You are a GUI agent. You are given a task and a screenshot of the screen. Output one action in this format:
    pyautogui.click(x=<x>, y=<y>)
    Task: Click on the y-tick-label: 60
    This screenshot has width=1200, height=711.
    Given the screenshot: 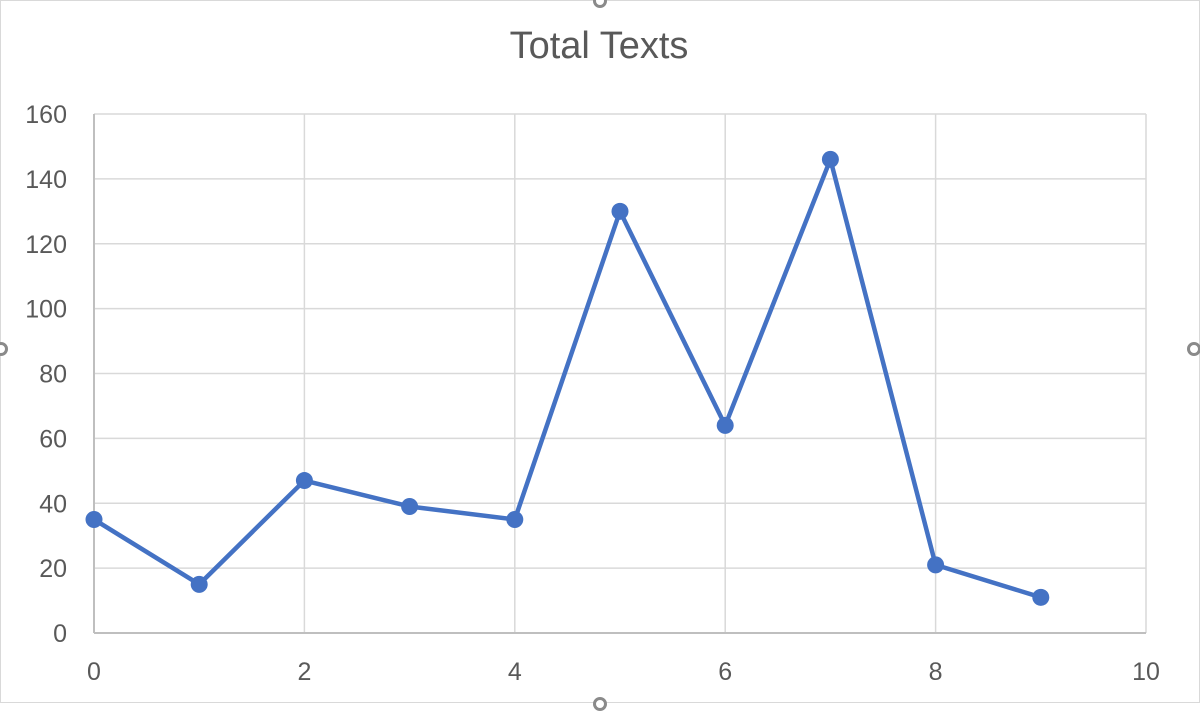 What is the action you would take?
    pyautogui.click(x=53, y=439)
    